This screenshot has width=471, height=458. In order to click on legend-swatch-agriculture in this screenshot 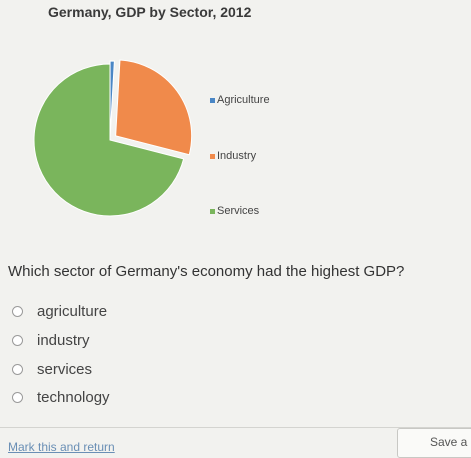, I will do `click(212, 100)`.